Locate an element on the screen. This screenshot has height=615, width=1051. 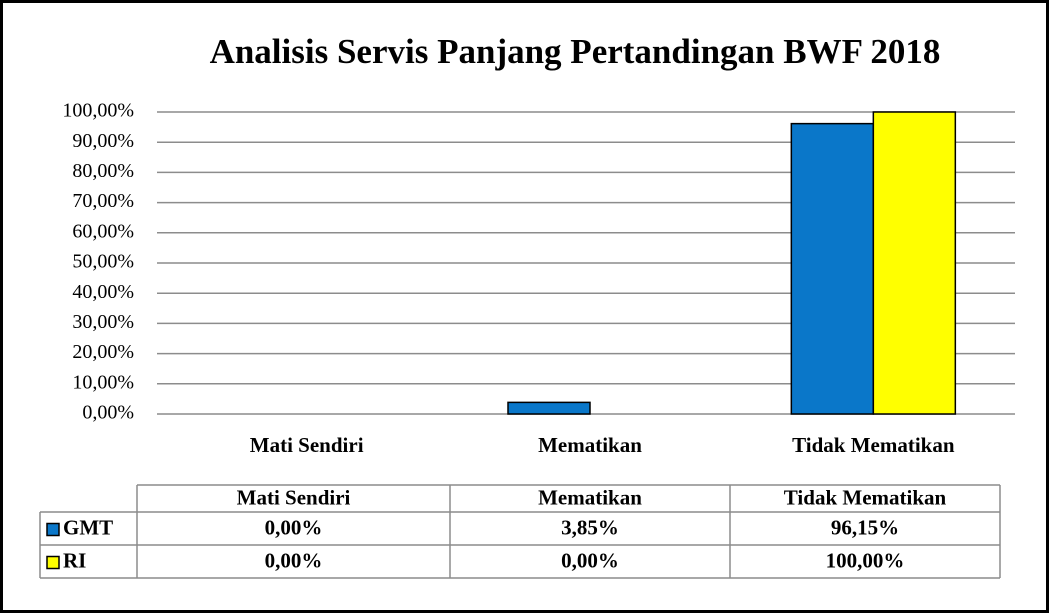
y-tick-label: 100,00% is located at coordinates (98, 111).